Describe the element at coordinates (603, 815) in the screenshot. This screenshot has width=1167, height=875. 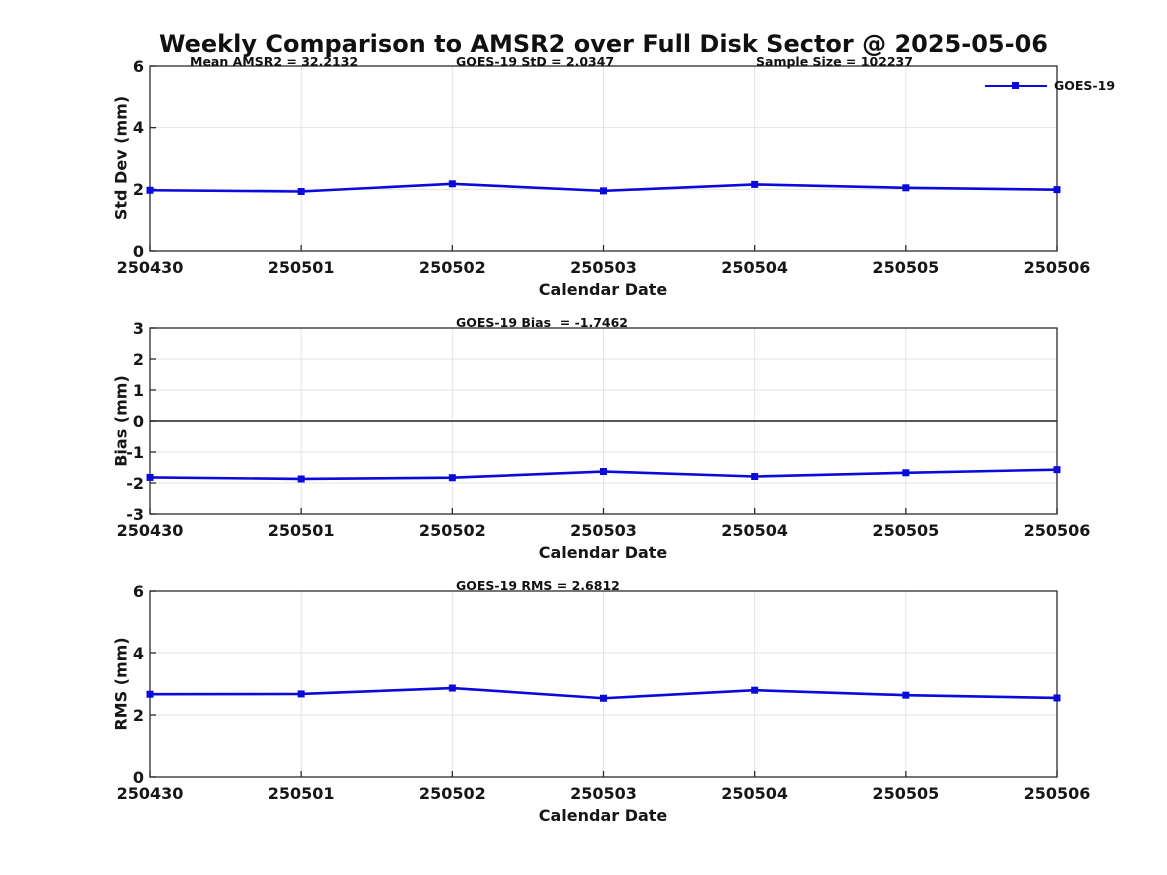
I see `xlabel-subplot3: Calendar Date` at that location.